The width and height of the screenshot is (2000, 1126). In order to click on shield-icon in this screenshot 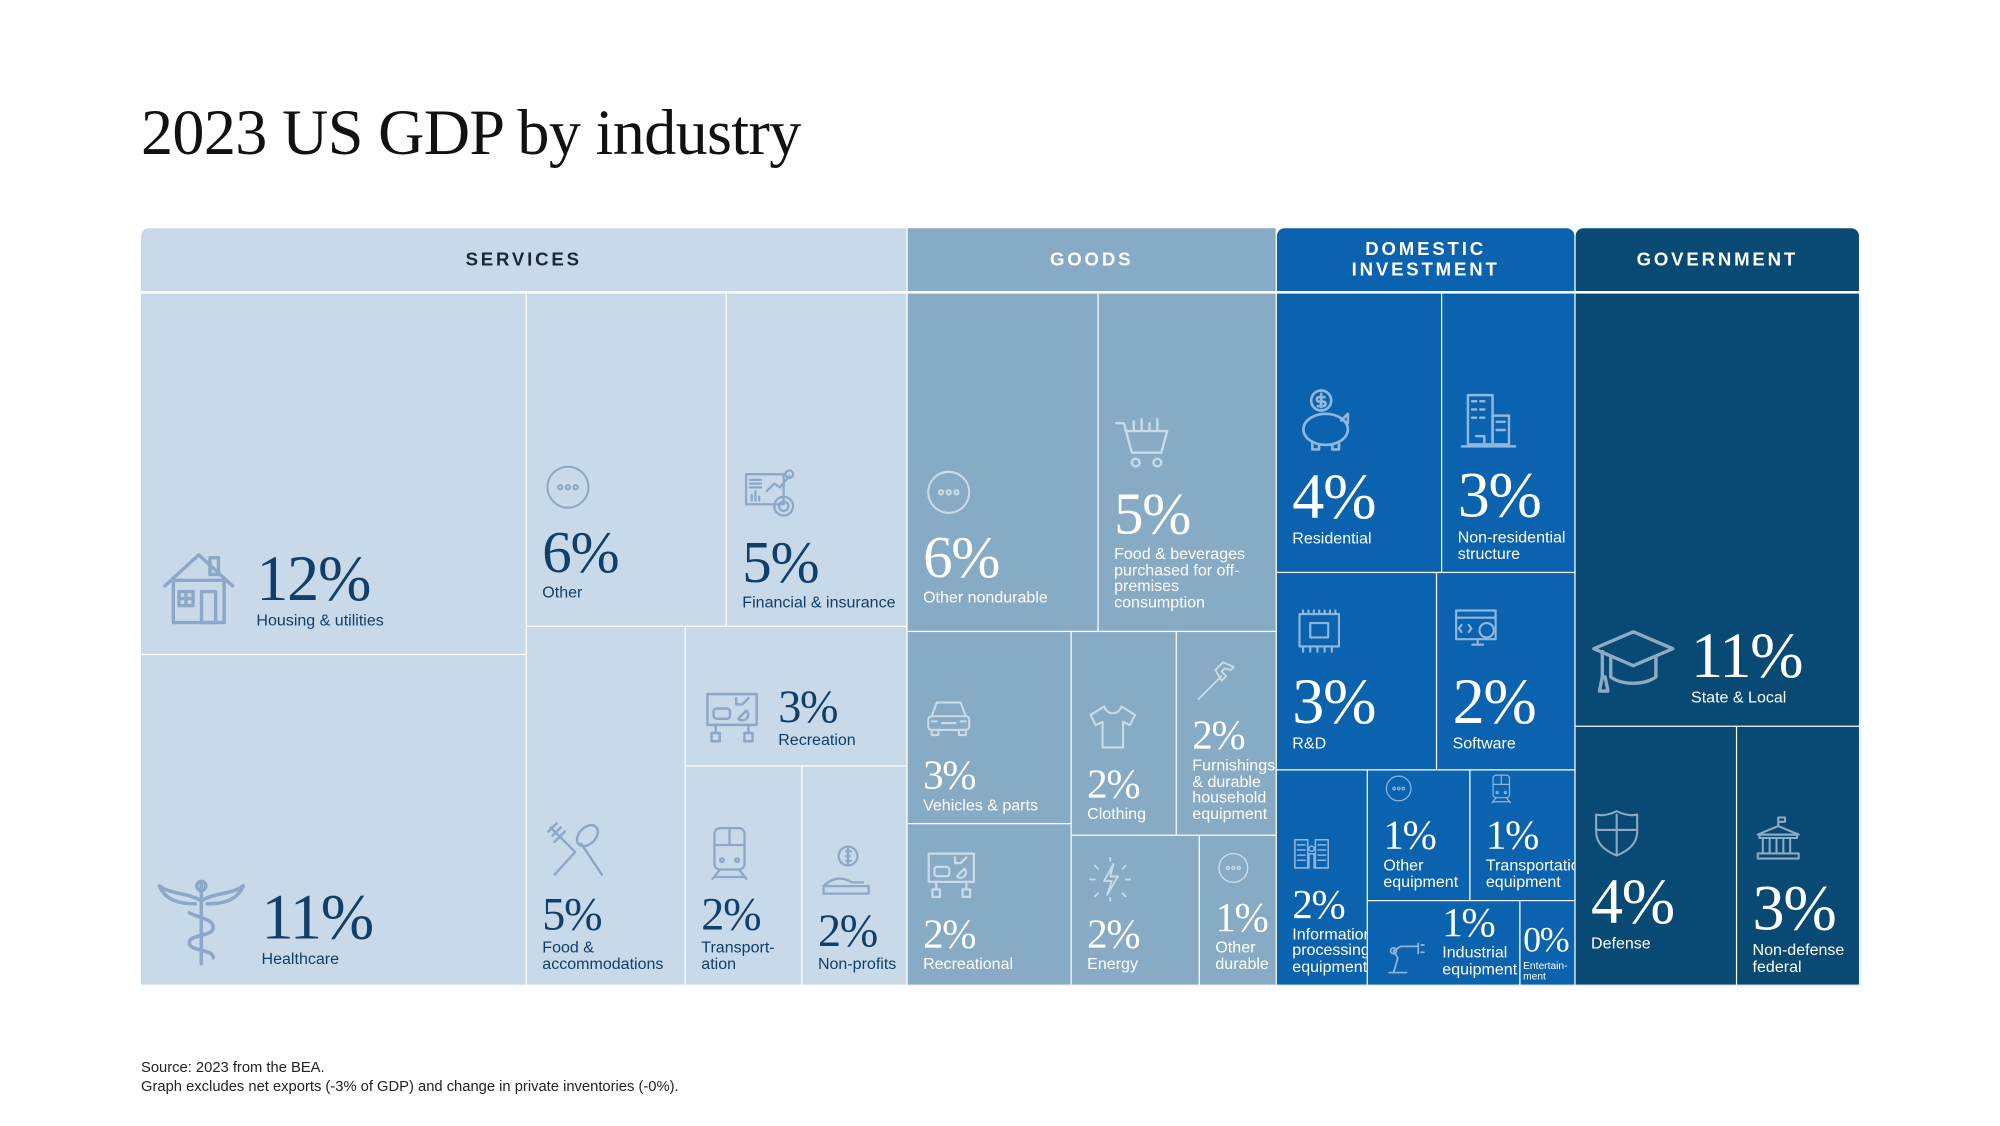, I will do `click(1662, 832)`.